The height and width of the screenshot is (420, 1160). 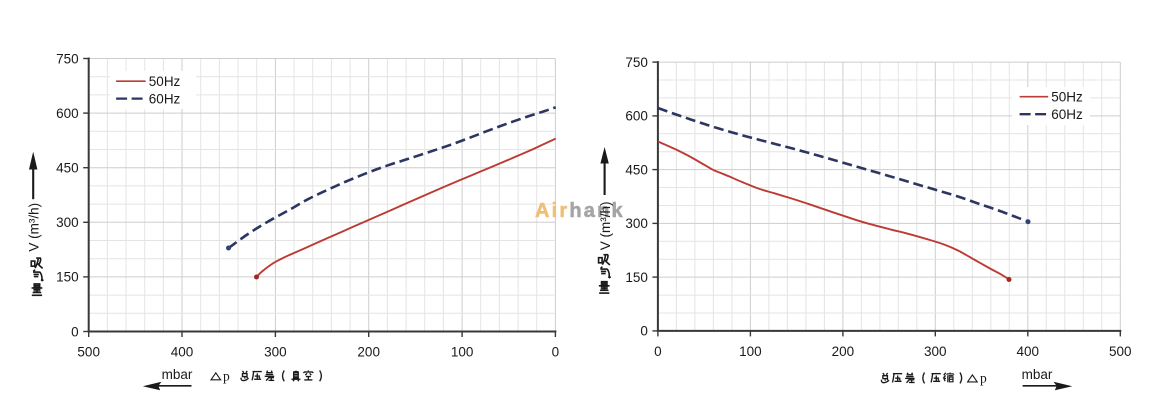 What do you see at coordinates (580, 211) in the screenshot?
I see `svg-text: Airhank` at bounding box center [580, 211].